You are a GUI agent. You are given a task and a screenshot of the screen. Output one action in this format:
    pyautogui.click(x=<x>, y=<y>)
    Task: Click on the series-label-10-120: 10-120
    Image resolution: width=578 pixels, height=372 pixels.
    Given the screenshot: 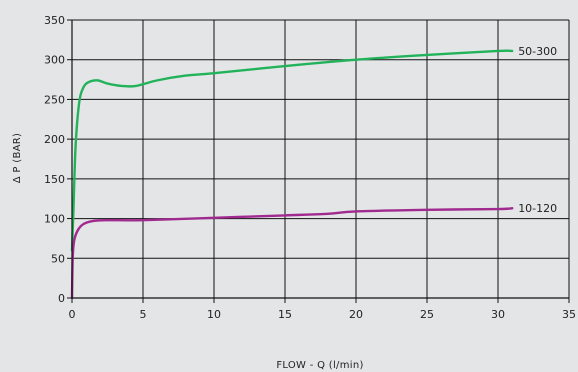 What is the action you would take?
    pyautogui.click(x=537, y=208)
    